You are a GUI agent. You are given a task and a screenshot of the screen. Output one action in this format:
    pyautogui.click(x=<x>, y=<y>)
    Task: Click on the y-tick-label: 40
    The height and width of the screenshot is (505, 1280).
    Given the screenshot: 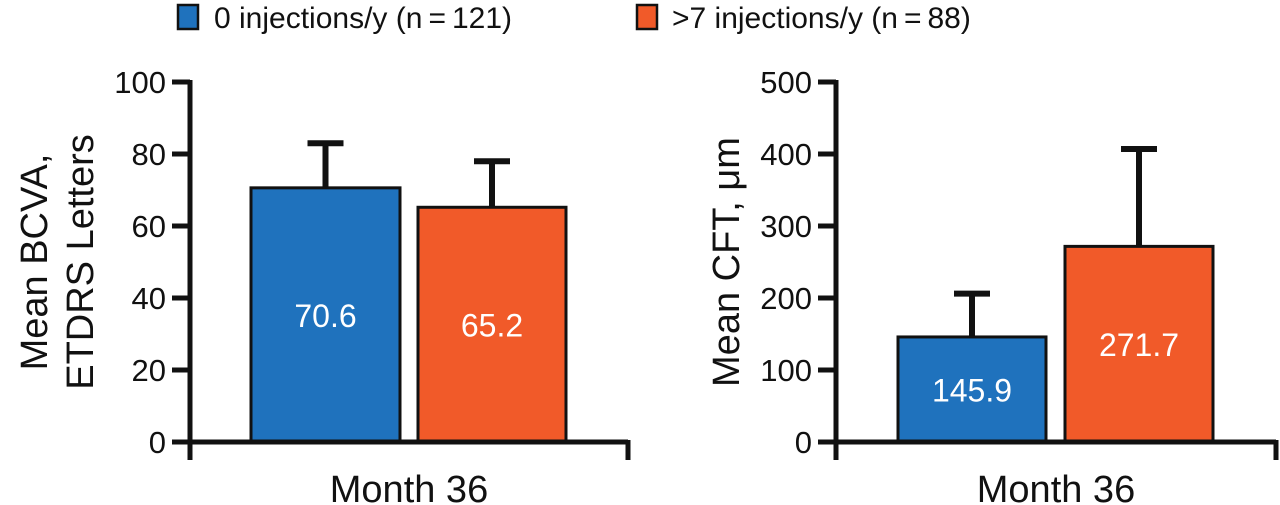 What is the action you would take?
    pyautogui.click(x=149, y=298)
    